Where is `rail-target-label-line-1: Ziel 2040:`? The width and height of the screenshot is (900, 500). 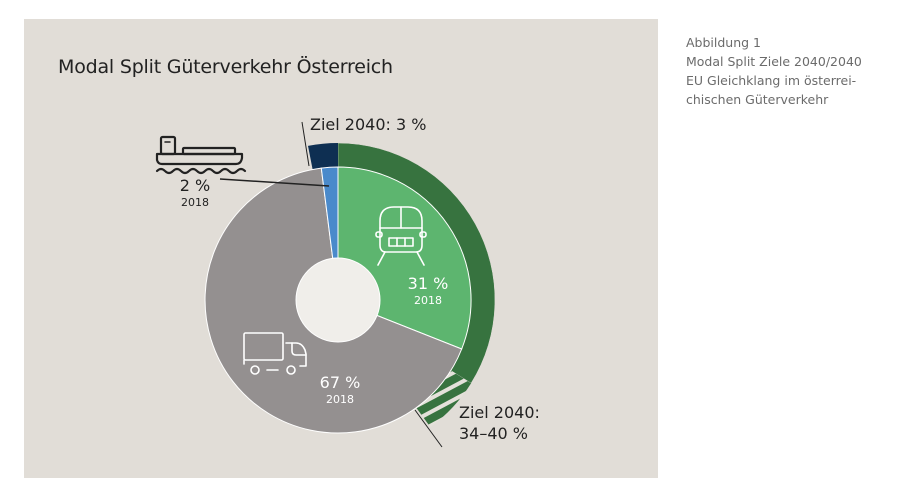
rail-target-label-line-1: Ziel 2040: is located at coordinates (499, 412).